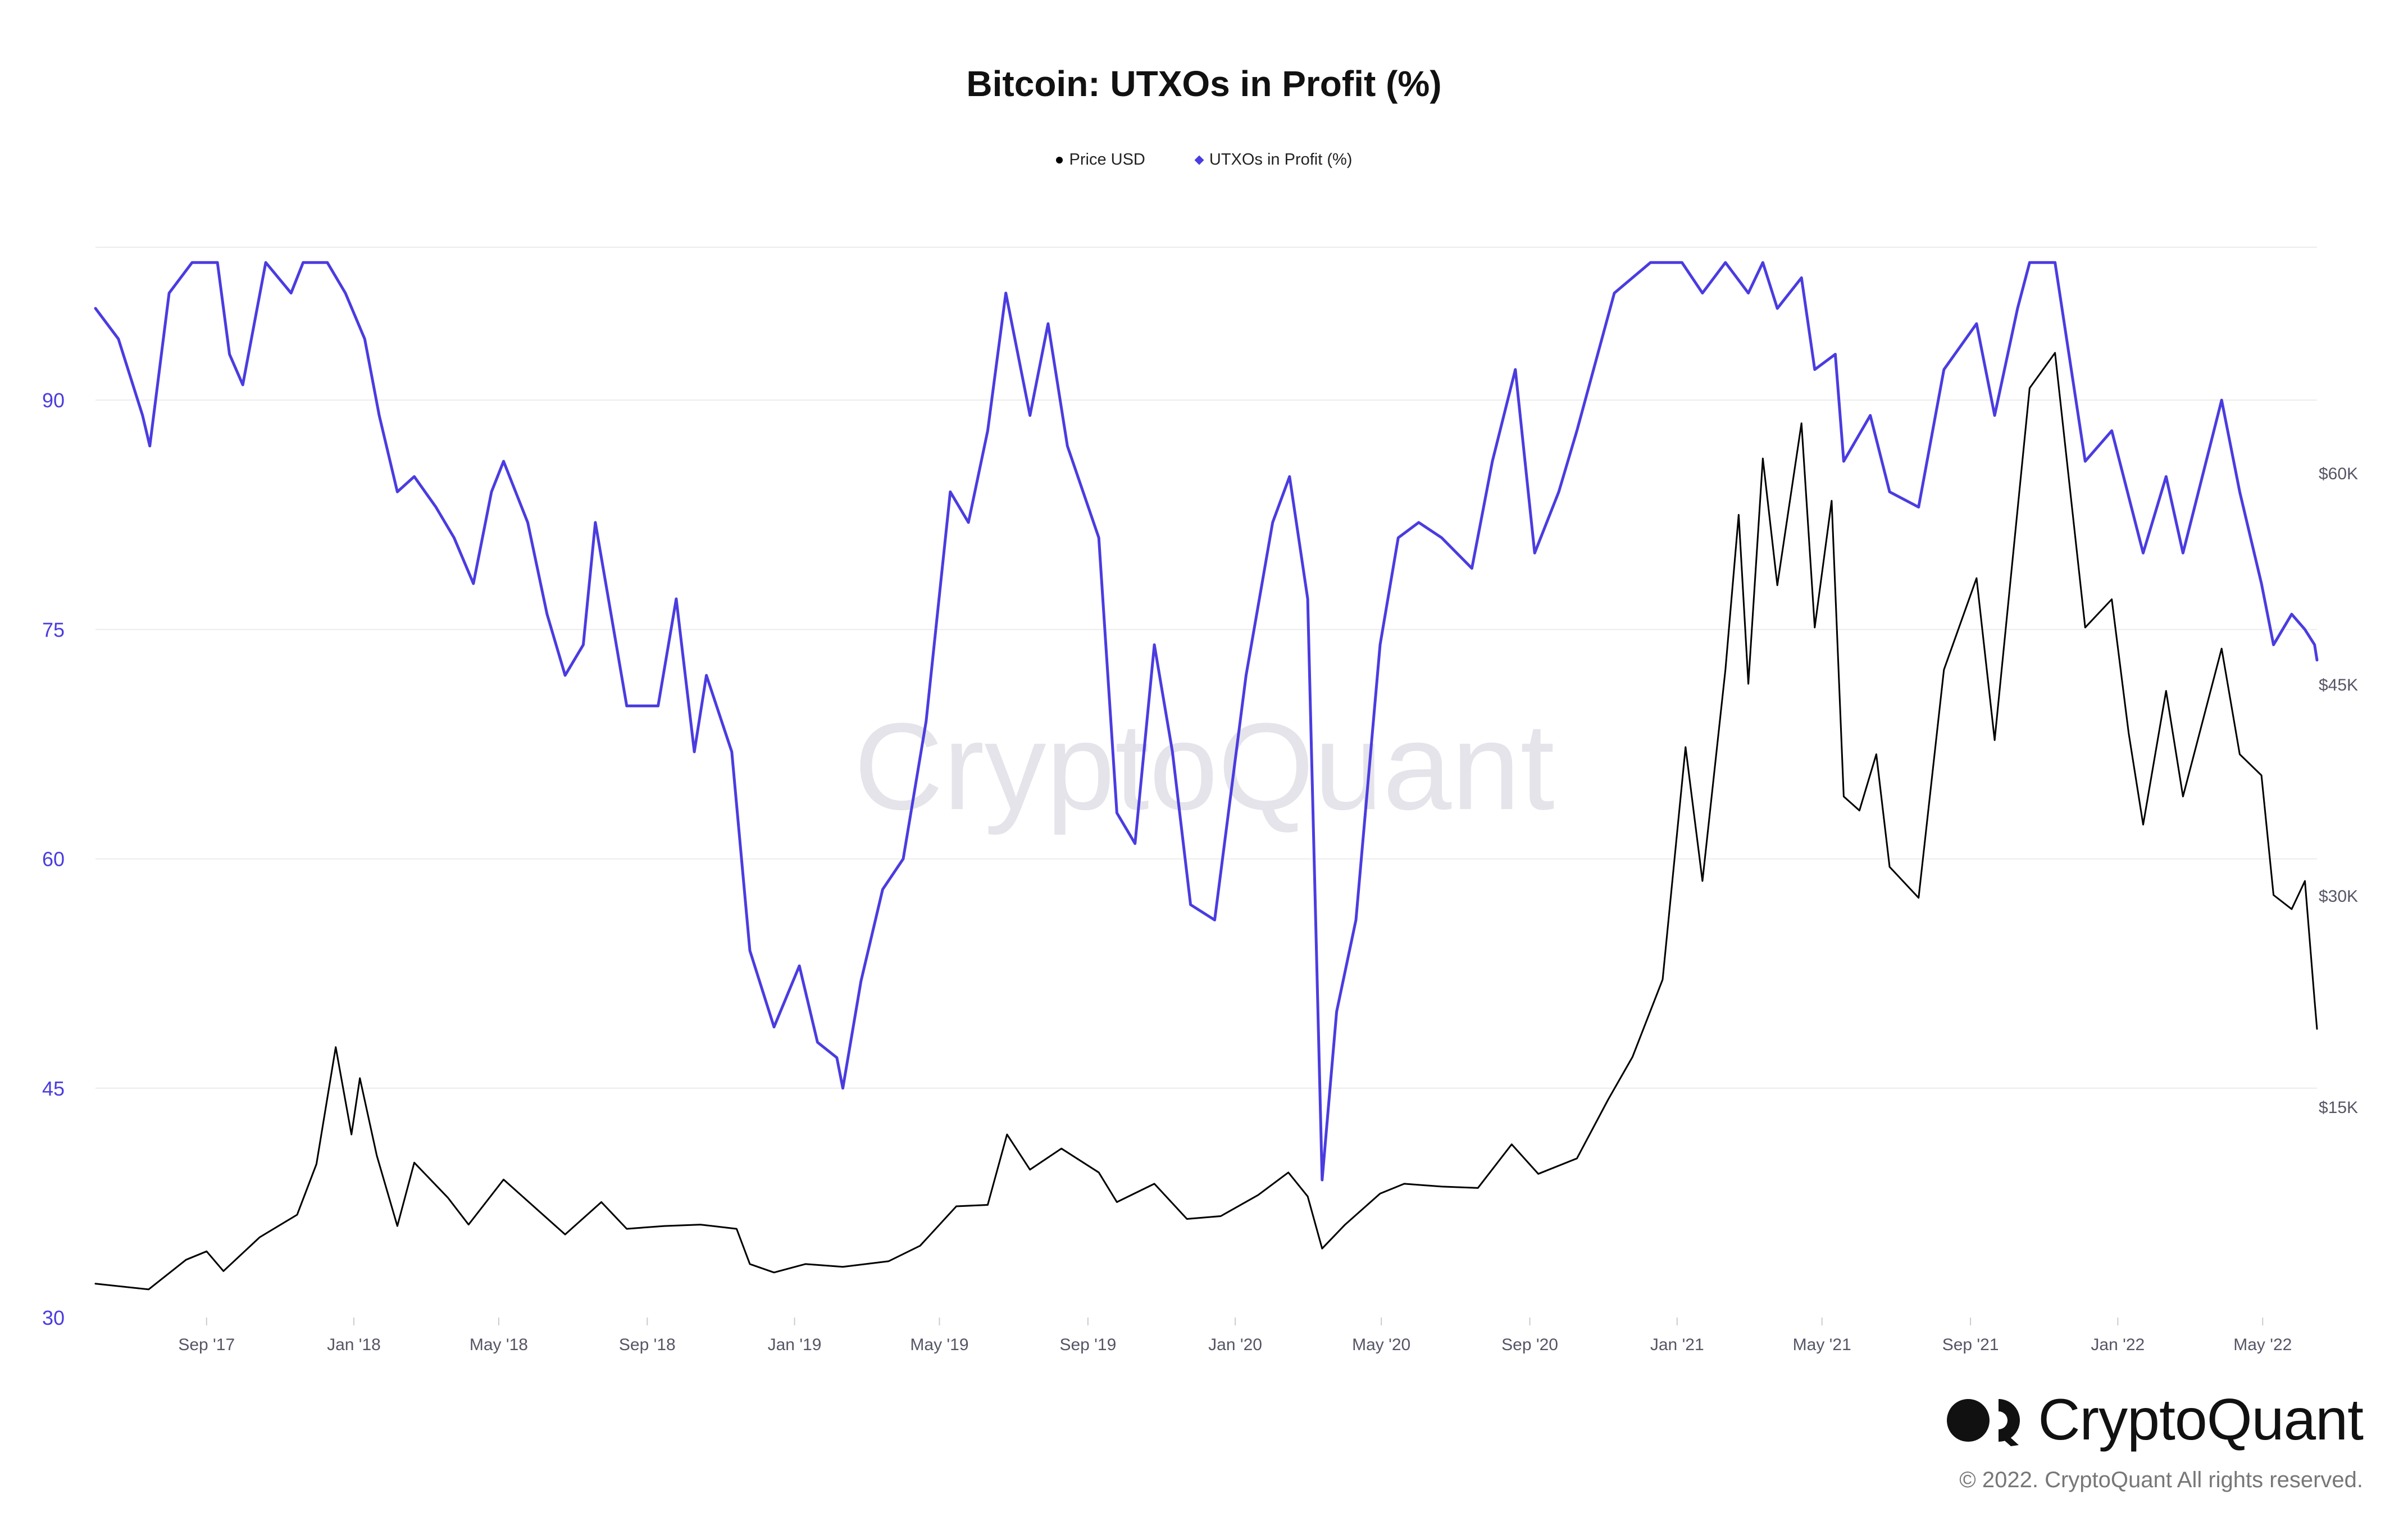 The width and height of the screenshot is (2408, 1517). I want to click on x-tick-label: Sep '21, so click(1970, 1345).